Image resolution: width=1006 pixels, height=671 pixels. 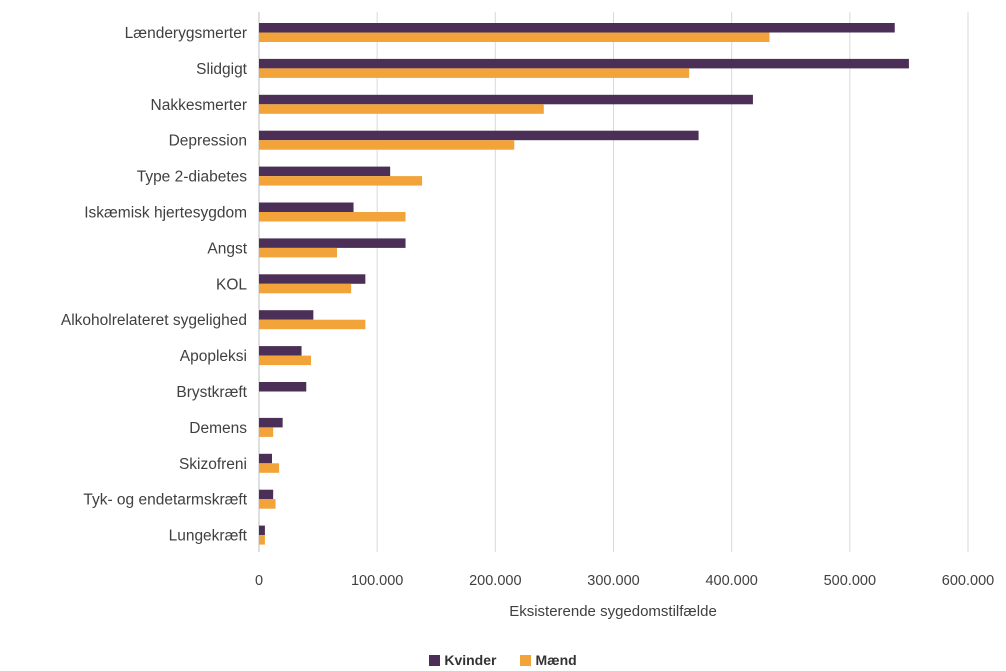 What do you see at coordinates (332, 243) in the screenshot?
I see `bar-kvinder-angst` at bounding box center [332, 243].